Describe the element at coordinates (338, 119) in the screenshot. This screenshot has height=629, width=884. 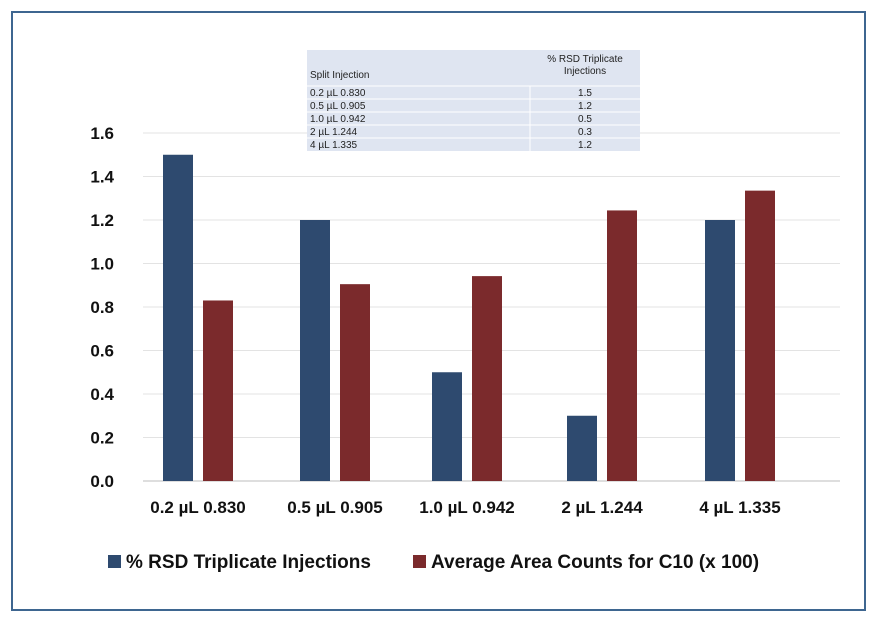
I see `table-cell-injection: 1.0 µL 0.942` at that location.